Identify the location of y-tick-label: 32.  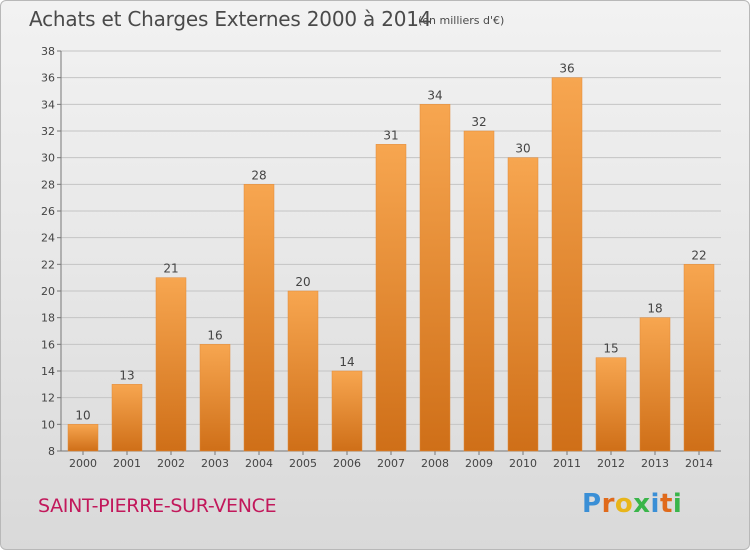
(48, 131).